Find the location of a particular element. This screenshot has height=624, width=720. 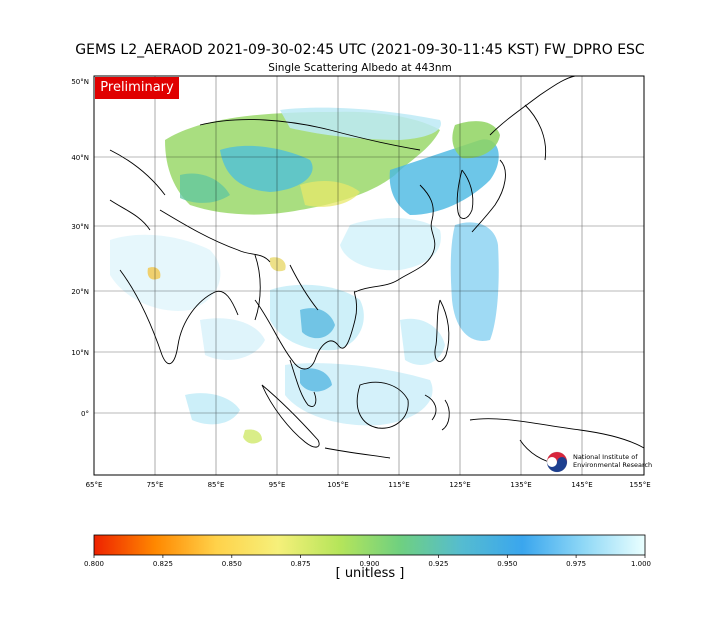

colorbar-tick-label: 0.950 is located at coordinates (507, 564).